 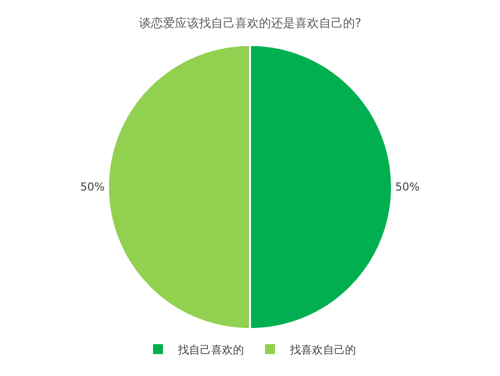 What do you see at coordinates (322, 349) in the screenshot?
I see `legend-label: 找喜欢自己的` at bounding box center [322, 349].